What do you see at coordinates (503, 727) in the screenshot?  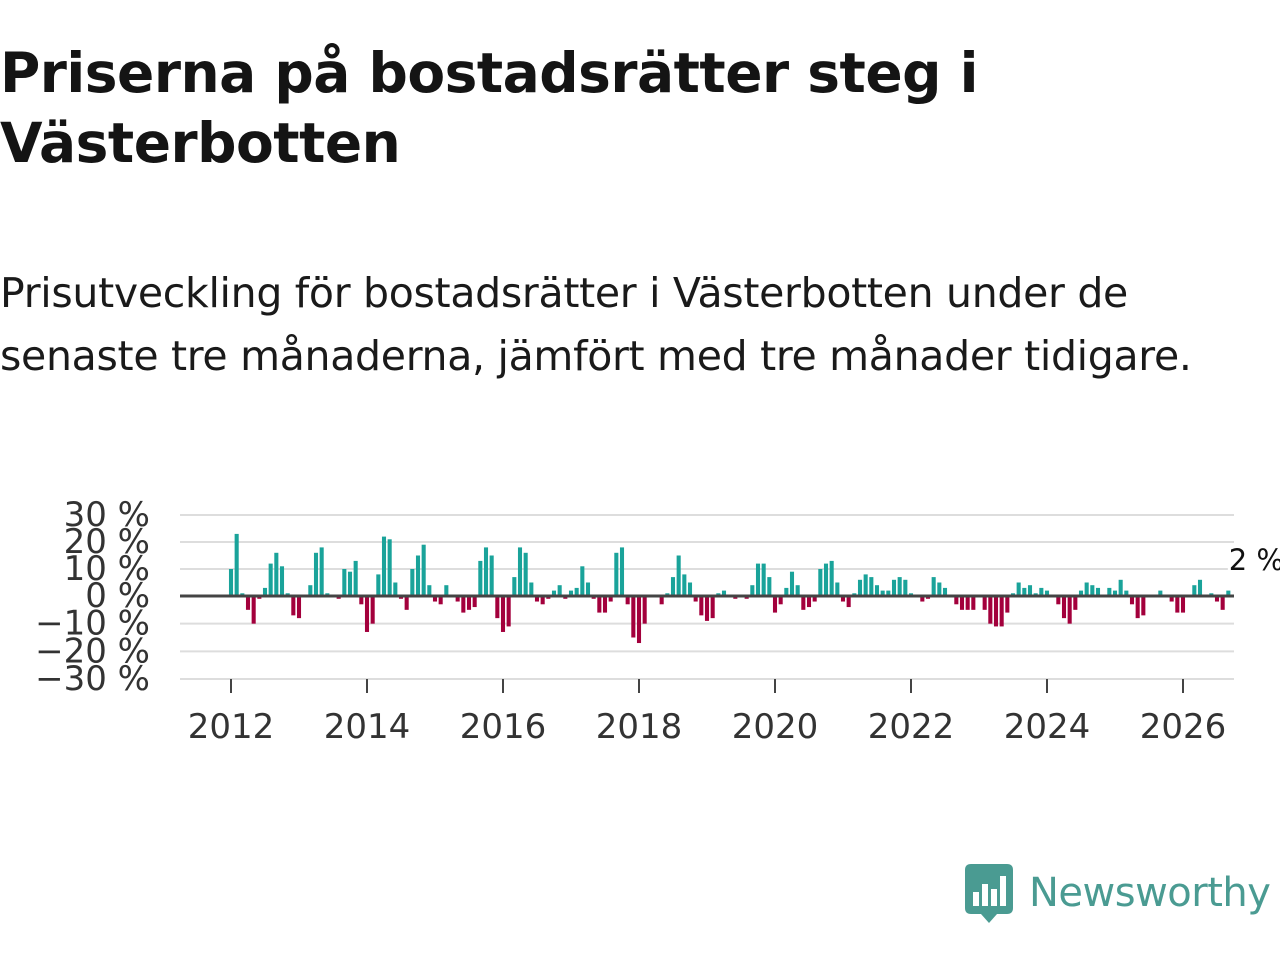 I see `x-tick-label: 2016` at bounding box center [503, 727].